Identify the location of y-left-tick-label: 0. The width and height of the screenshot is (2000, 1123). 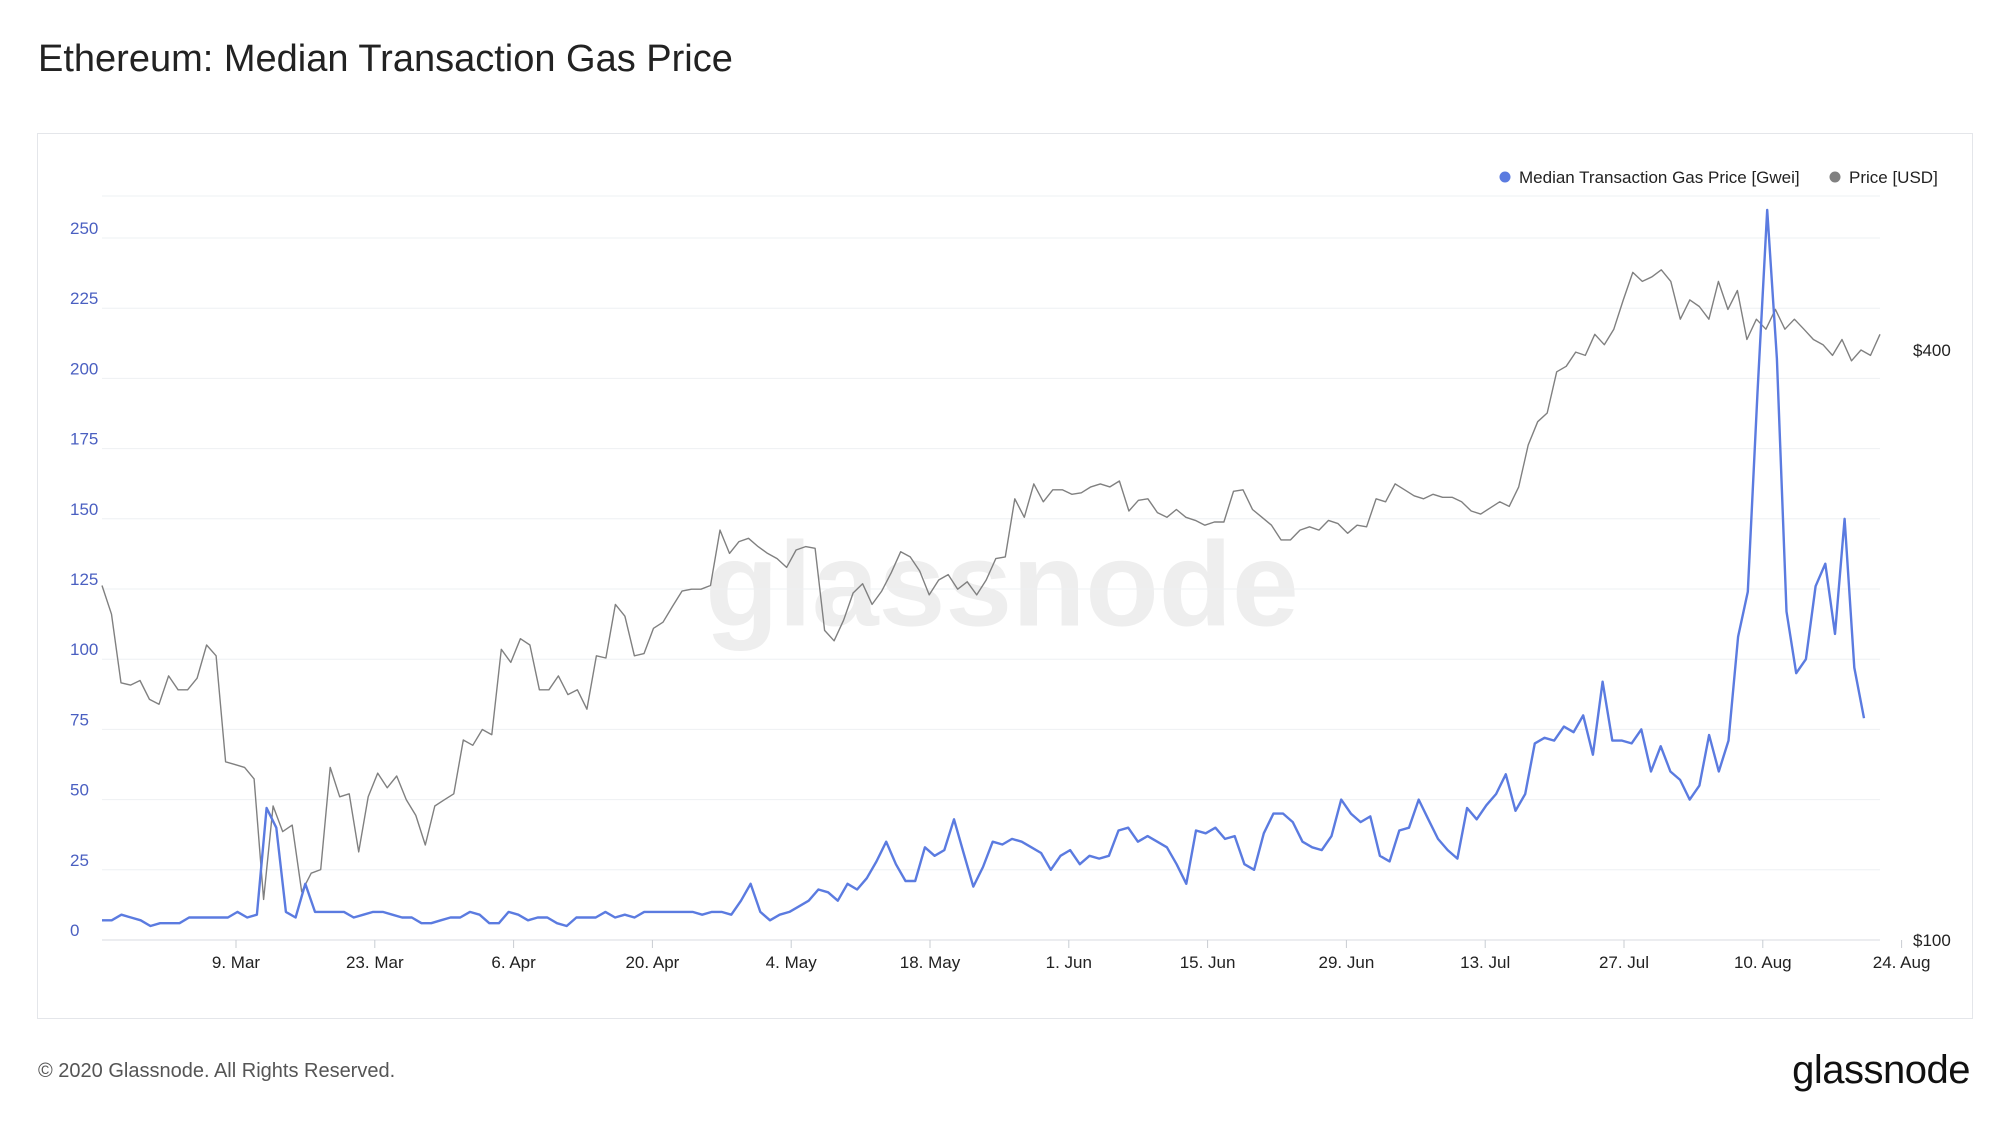
(74, 930).